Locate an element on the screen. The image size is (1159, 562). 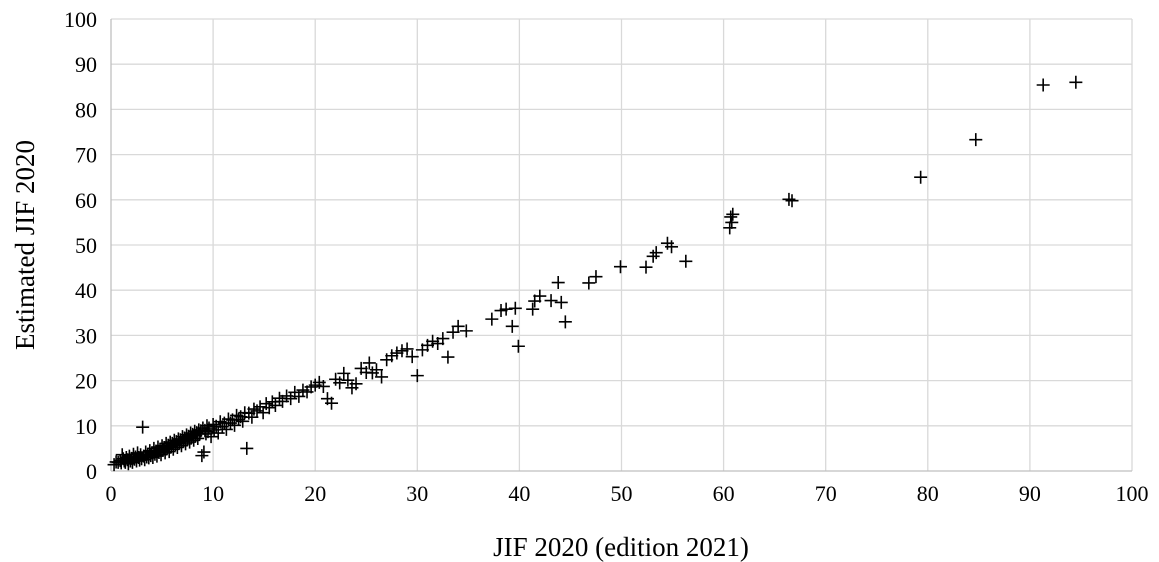
x-tick-label: 80 is located at coordinates (928, 493).